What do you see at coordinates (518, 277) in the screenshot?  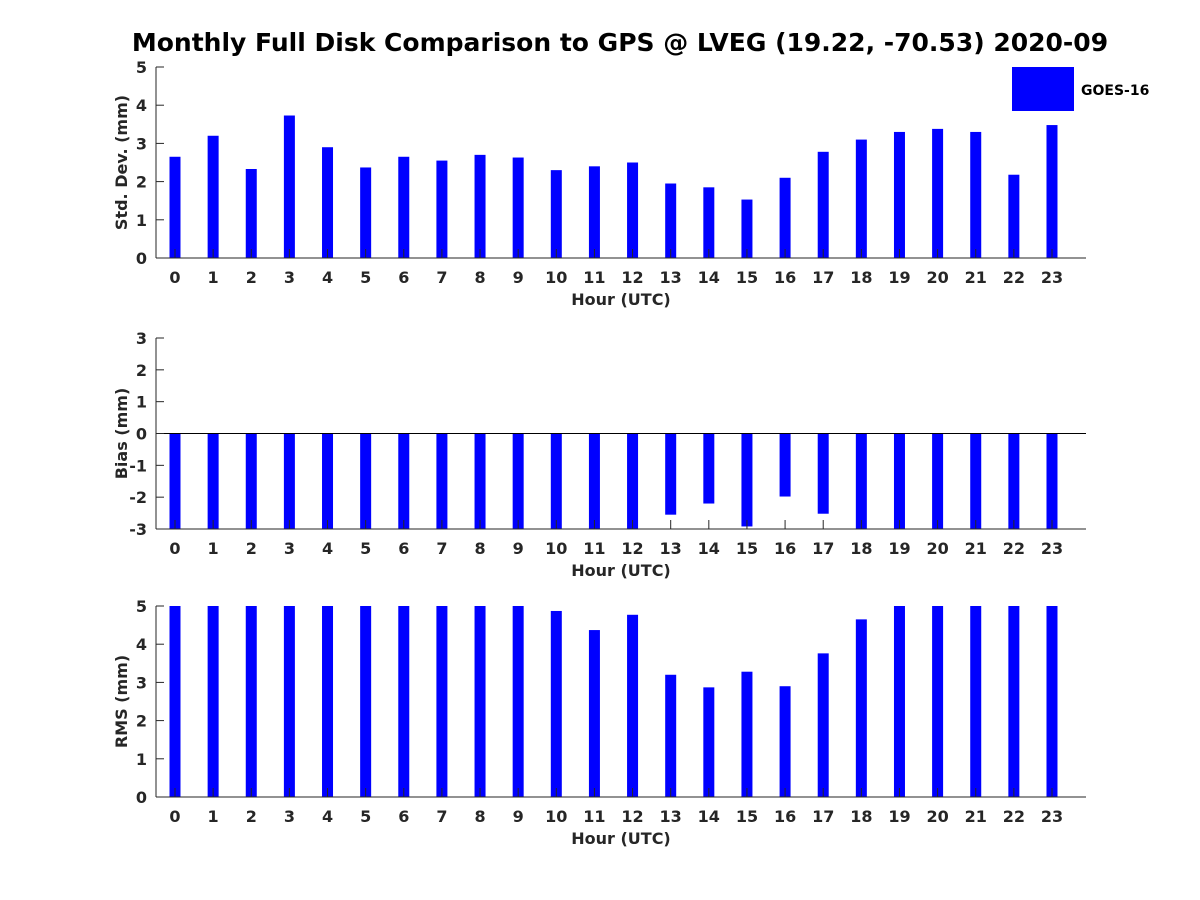 I see `x-tick-label: 9` at bounding box center [518, 277].